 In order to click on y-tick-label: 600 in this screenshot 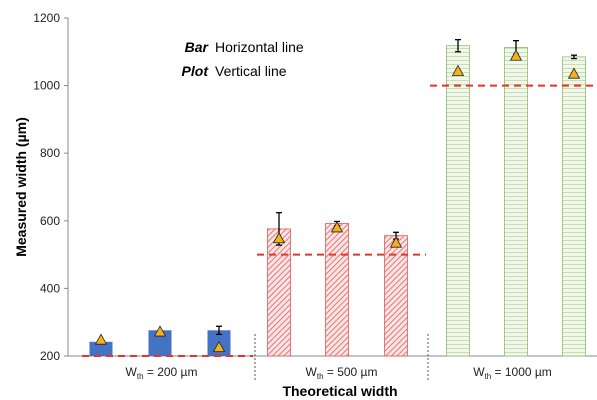, I will do `click(50, 221)`.